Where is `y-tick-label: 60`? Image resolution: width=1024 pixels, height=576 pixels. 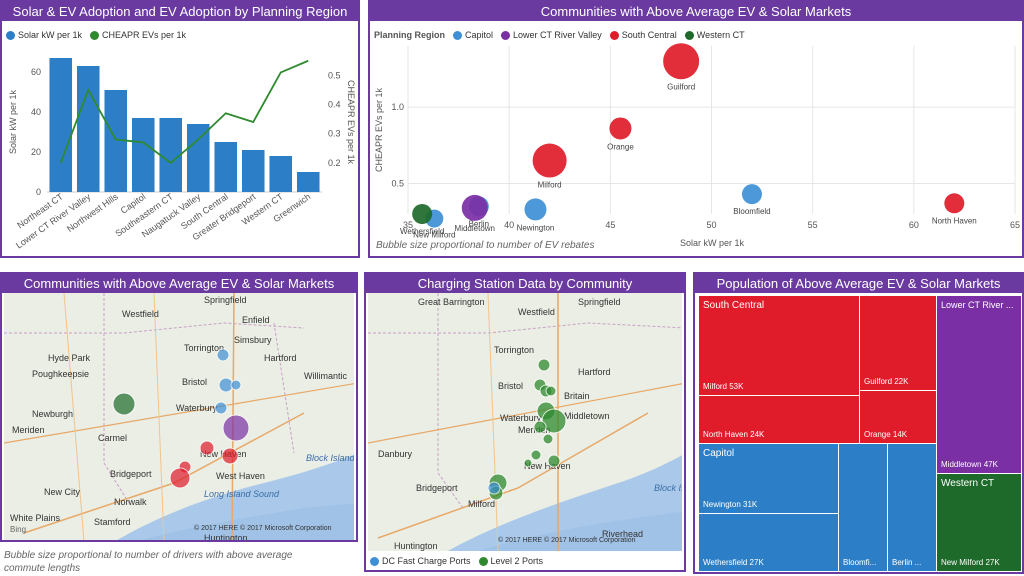
y-tick-label: 60 is located at coordinates (36, 72).